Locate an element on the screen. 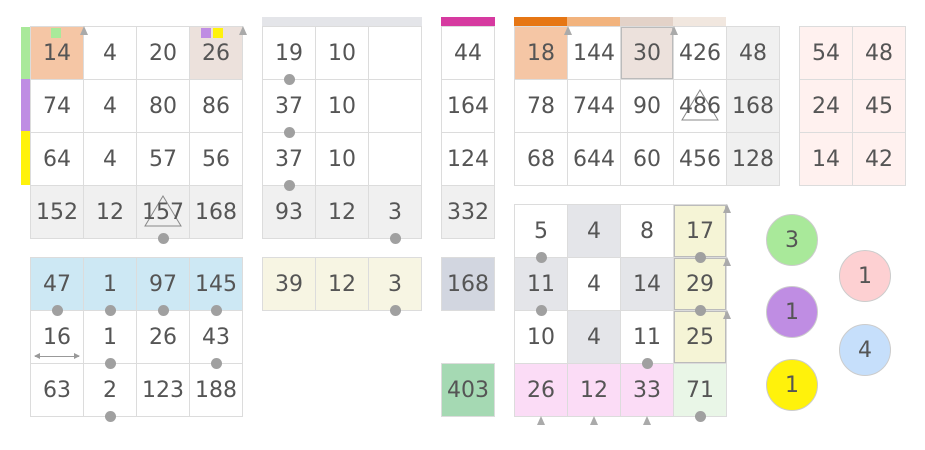  grid-a-cell: 26 is located at coordinates (218, 53).